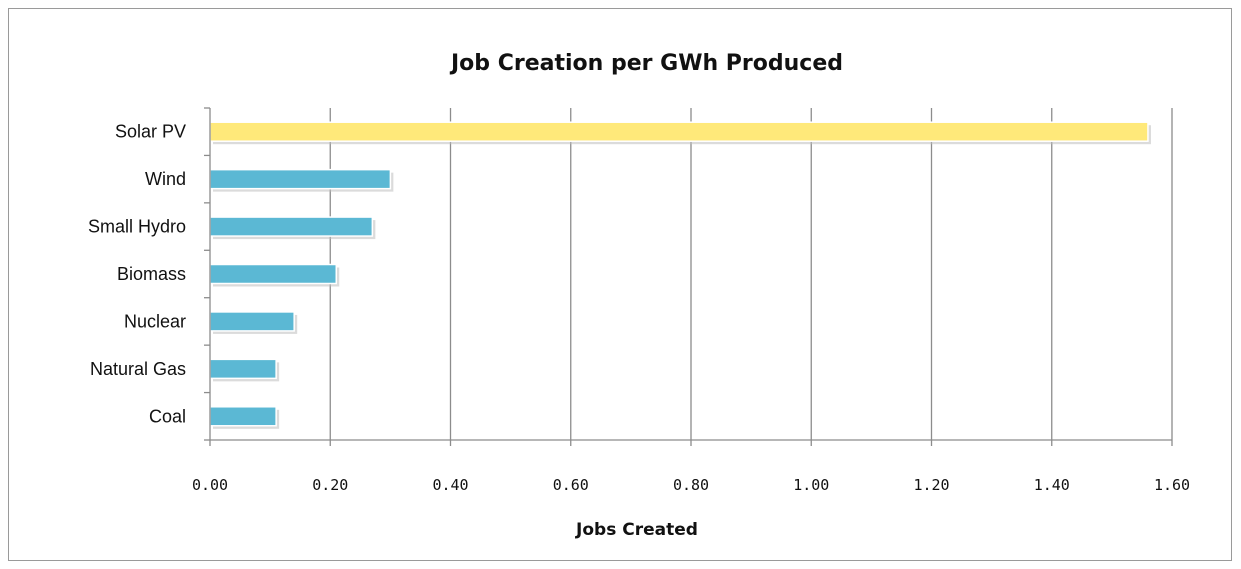 The image size is (1241, 569). I want to click on category-label: Biomass, so click(151, 274).